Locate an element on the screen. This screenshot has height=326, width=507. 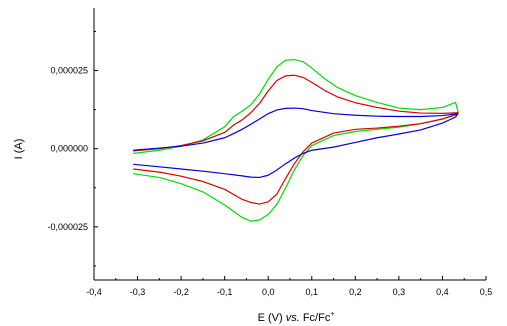
x-axis-title: E (V) vs. Fc/Fc+ is located at coordinates (296, 317).